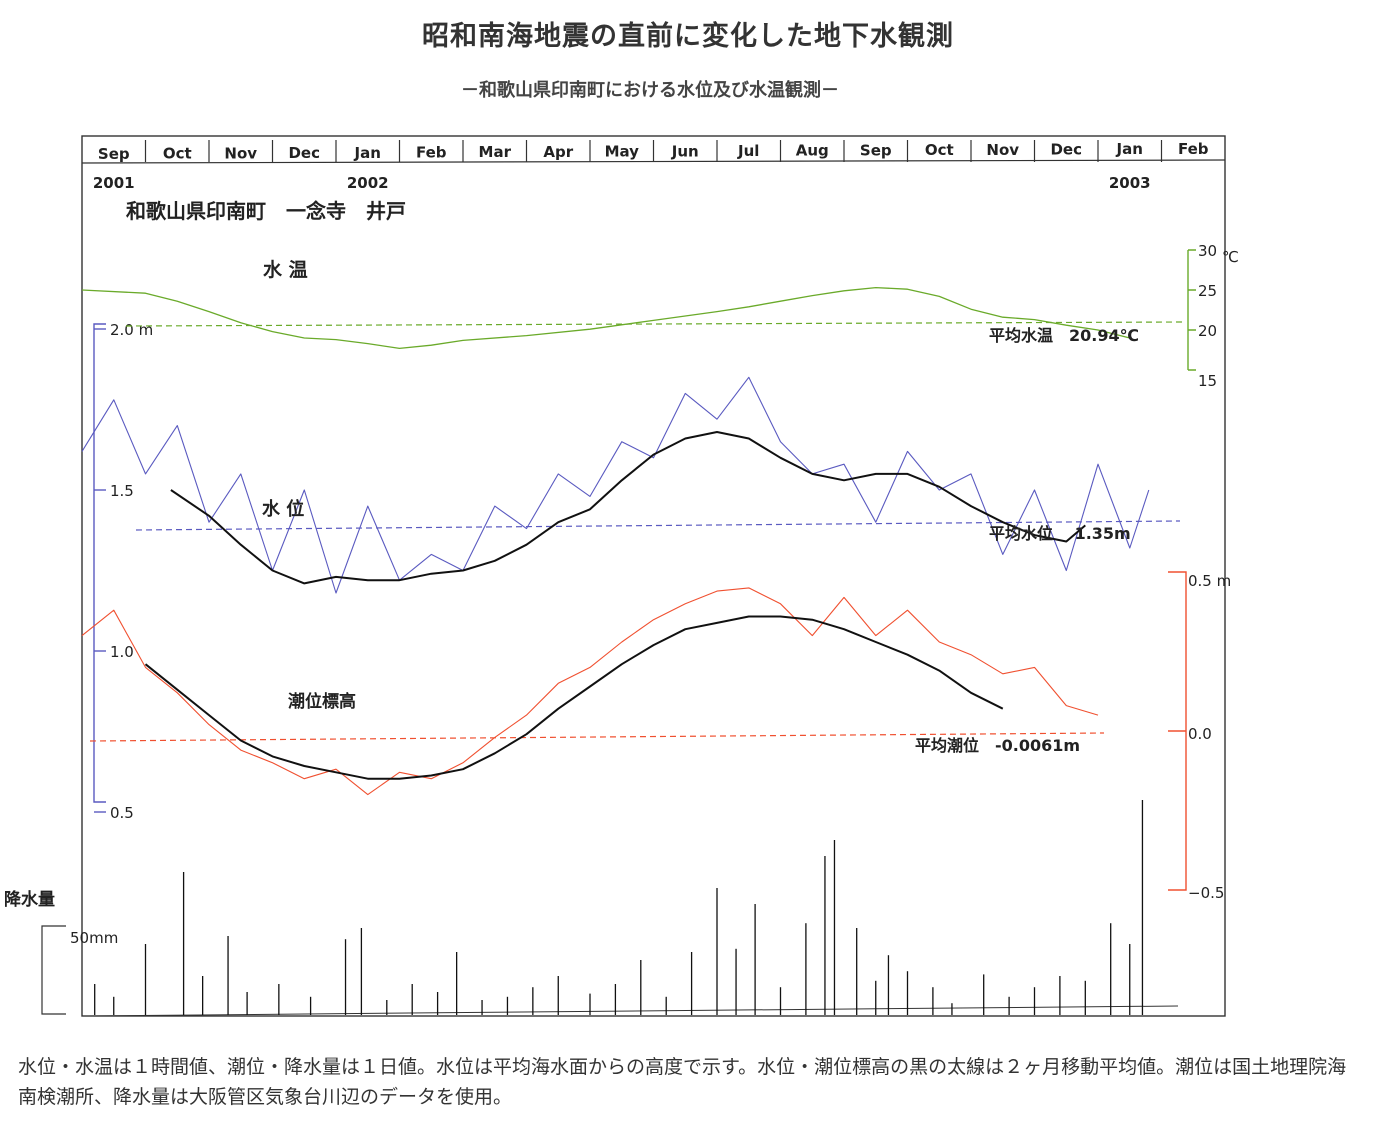 This screenshot has width=1376, height=1137. Describe the element at coordinates (597, 737) in the screenshot. I see `tide-mean-line` at that location.